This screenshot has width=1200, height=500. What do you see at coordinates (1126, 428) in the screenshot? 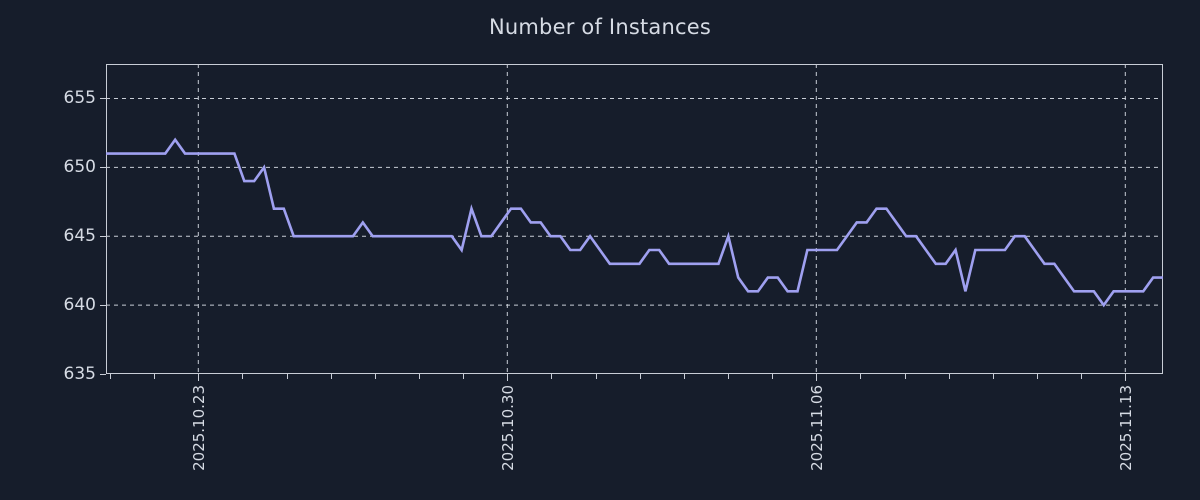
I see `x-axis-tick-label: 2025.11.13` at bounding box center [1126, 428].